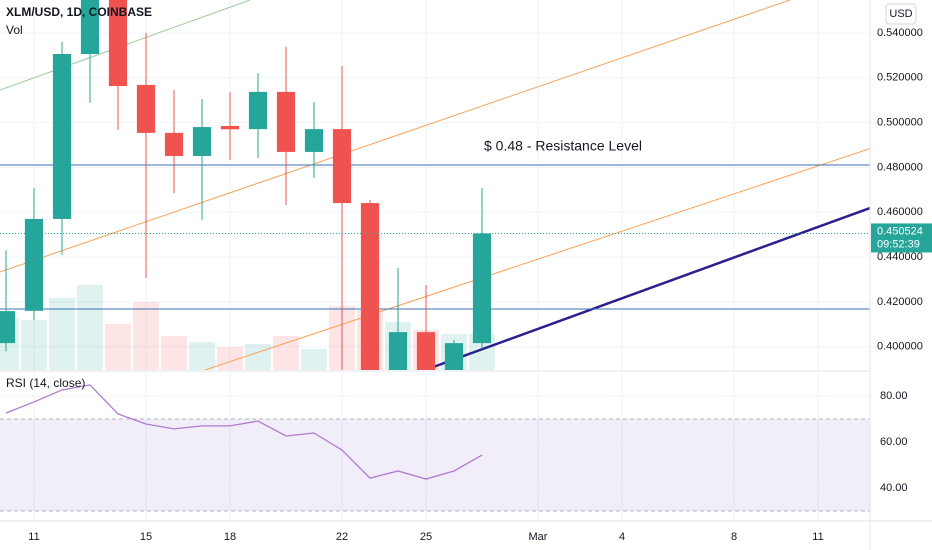  What do you see at coordinates (647, 288) in the screenshot?
I see `support-line` at bounding box center [647, 288].